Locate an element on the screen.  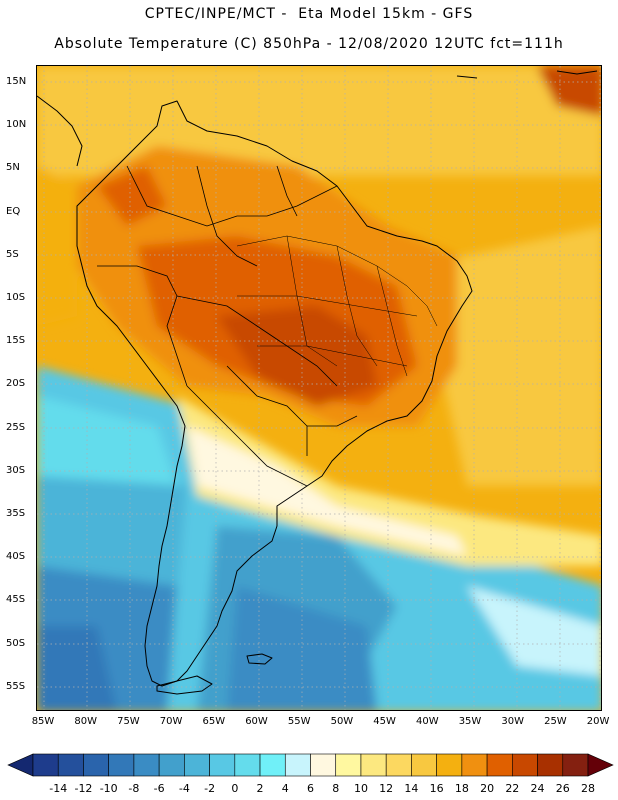
colorbar-label: 24 is located at coordinates (537, 788).